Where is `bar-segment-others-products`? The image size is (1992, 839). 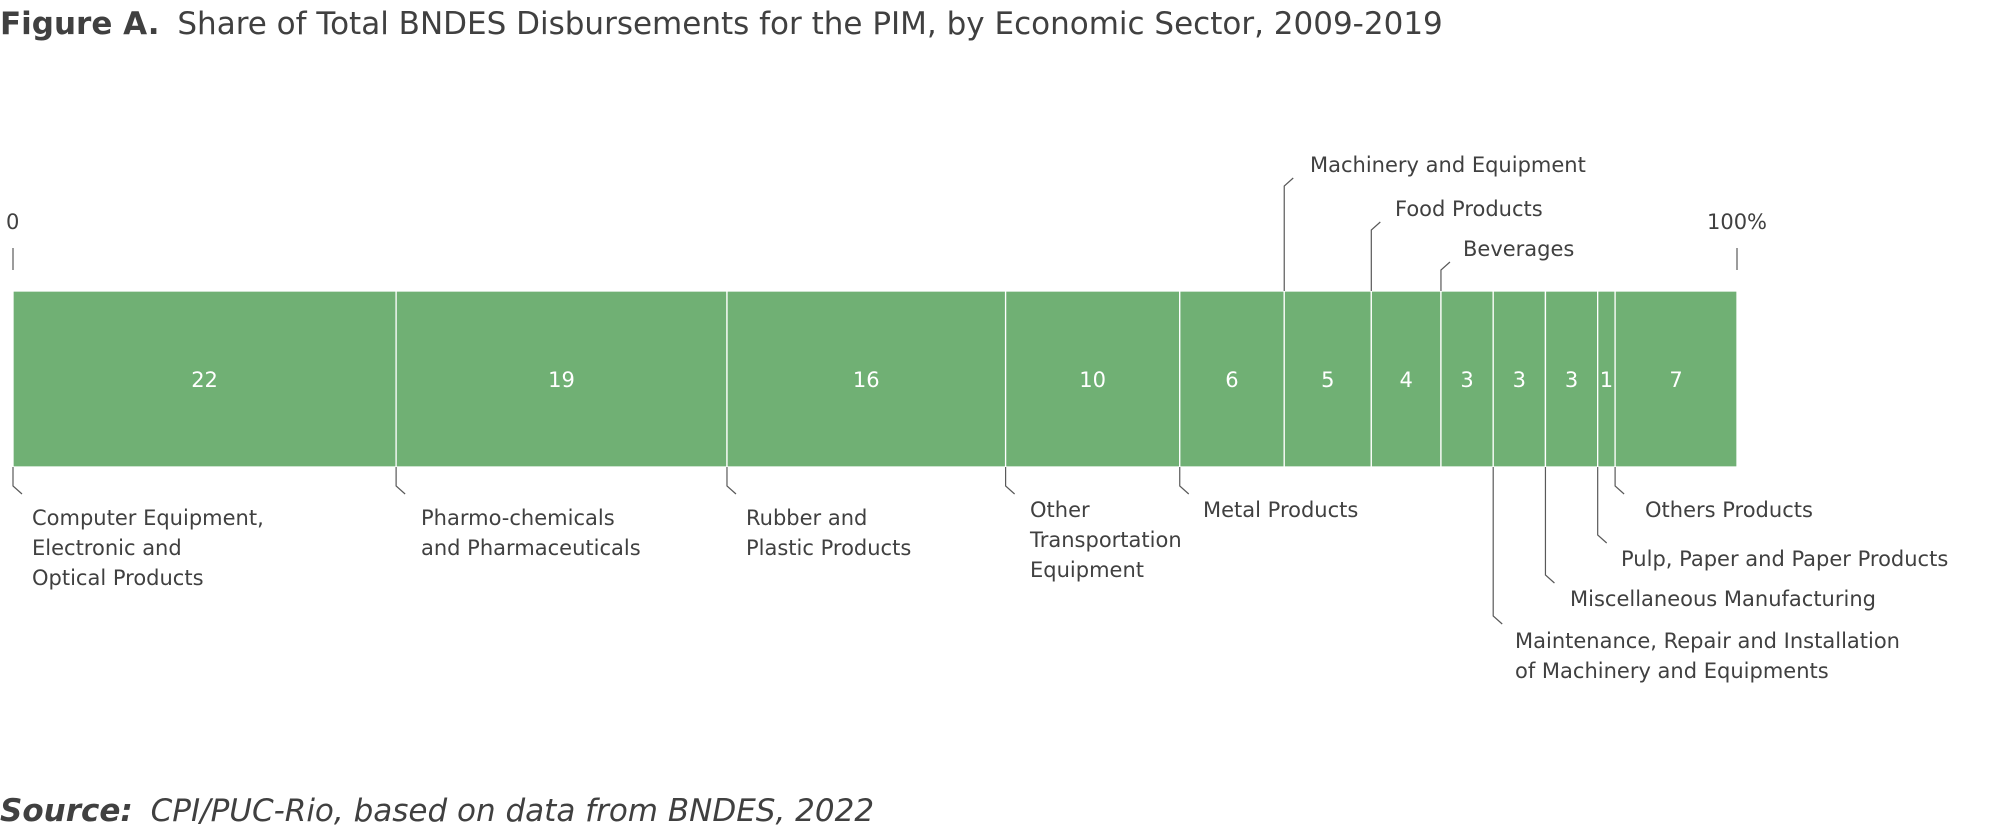
bar-segment-others-products is located at coordinates (1676, 379).